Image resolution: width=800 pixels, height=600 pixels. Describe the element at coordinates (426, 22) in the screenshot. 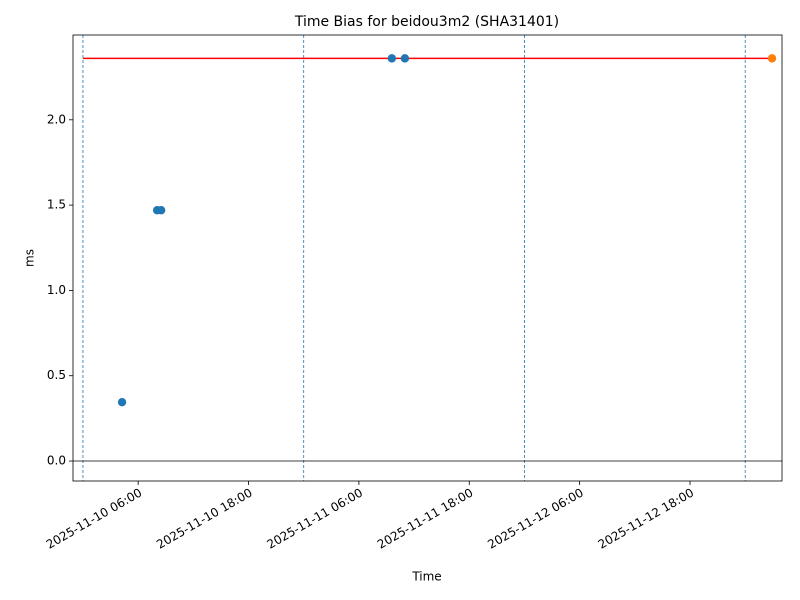

I see `chart-title: Time Bias for beidou3m2 (SHA31401)` at that location.